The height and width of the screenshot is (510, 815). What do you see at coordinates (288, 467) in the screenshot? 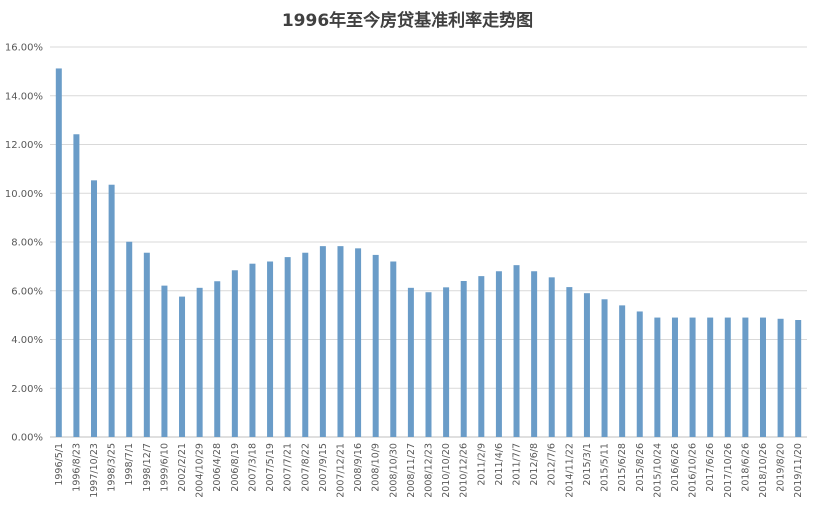
I see `x-tick-label: 2007/7/21` at bounding box center [288, 467].